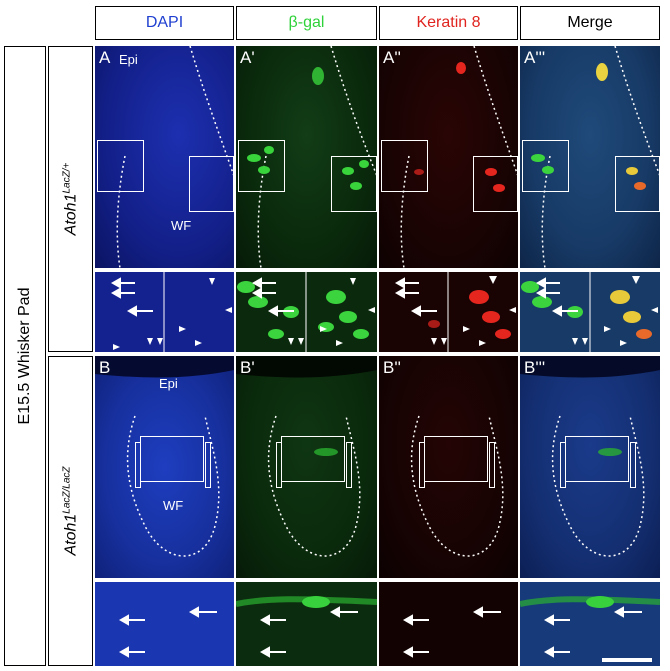 Image resolution: width=670 pixels, height=671 pixels. I want to click on genotype-a-label: Atoh1LacZ/+, so click(70, 199).